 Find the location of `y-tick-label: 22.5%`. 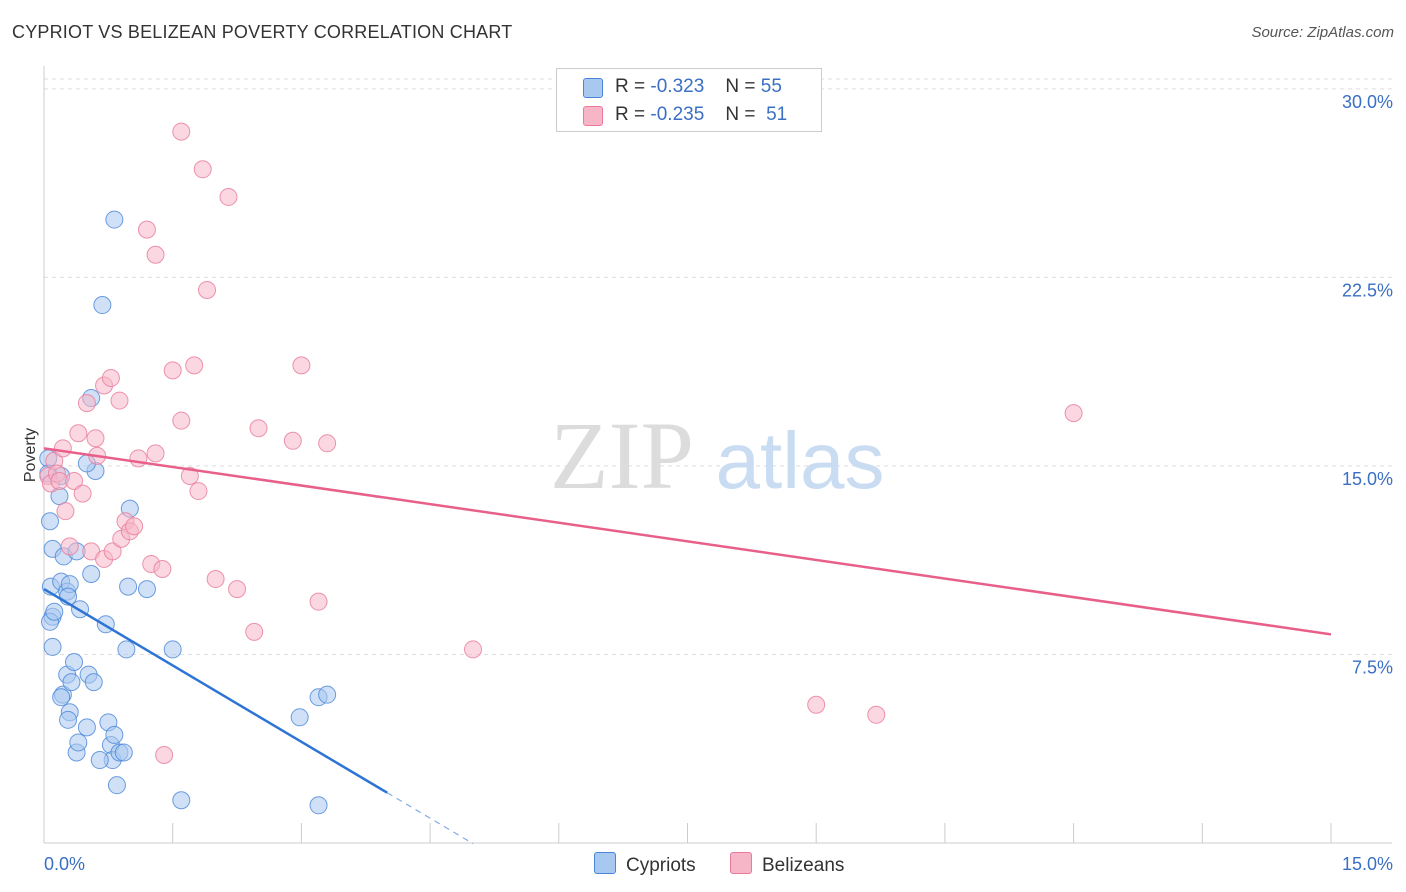

y-tick-label: 22.5% is located at coordinates (1367, 290).